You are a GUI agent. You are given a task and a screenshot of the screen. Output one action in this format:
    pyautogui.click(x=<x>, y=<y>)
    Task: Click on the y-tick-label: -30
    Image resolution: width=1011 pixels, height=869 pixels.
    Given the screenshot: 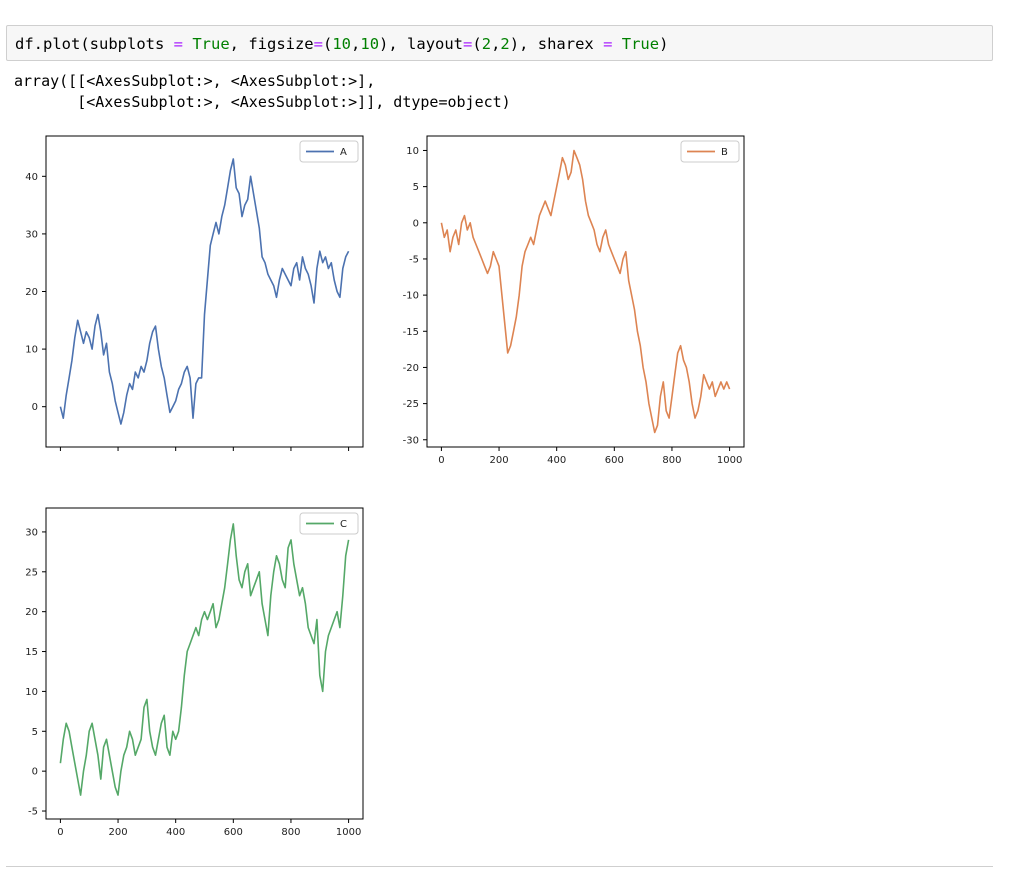 What is the action you would take?
    pyautogui.click(x=411, y=440)
    